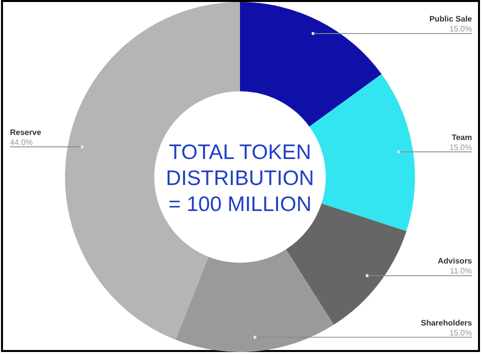  Describe the element at coordinates (451, 19) in the screenshot. I see `slice-label: Public Sale` at that location.